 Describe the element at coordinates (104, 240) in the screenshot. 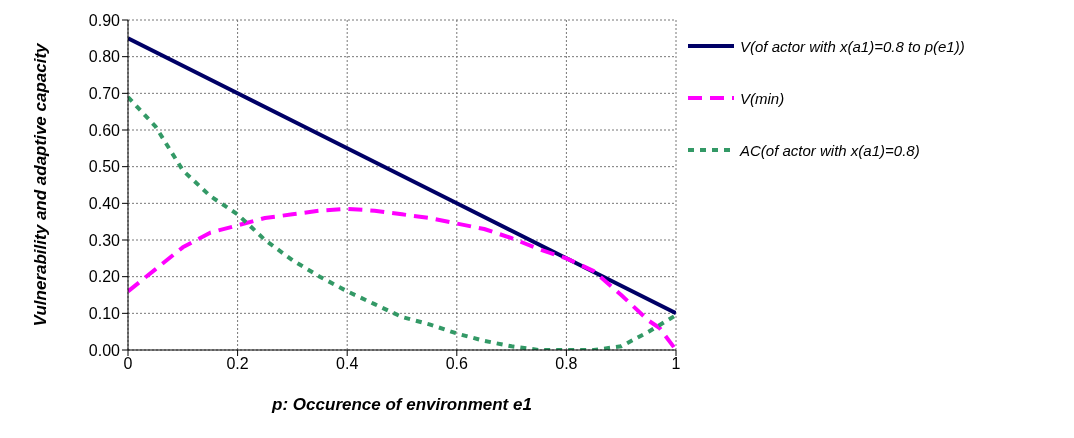

I see `y-tick-label: 0.30` at that location.